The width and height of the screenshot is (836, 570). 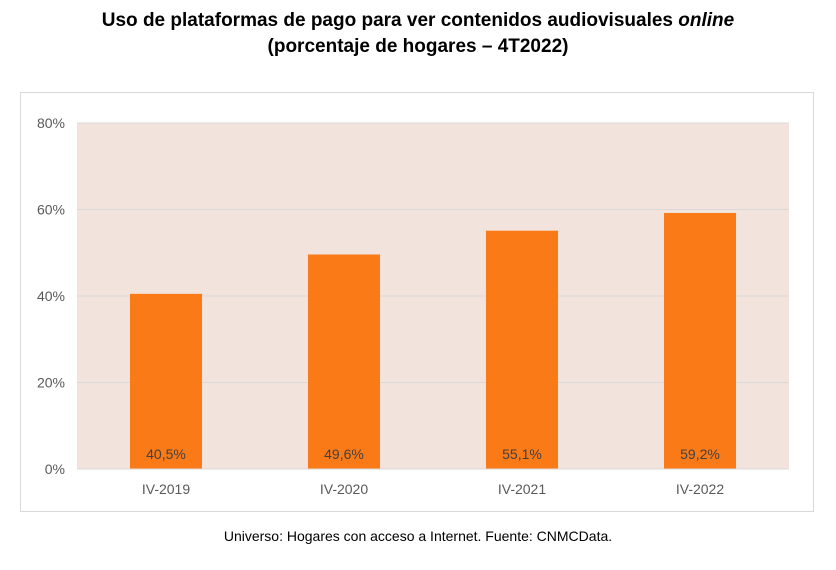 What do you see at coordinates (344, 489) in the screenshot?
I see `x-tick-label: IV-2020` at bounding box center [344, 489].